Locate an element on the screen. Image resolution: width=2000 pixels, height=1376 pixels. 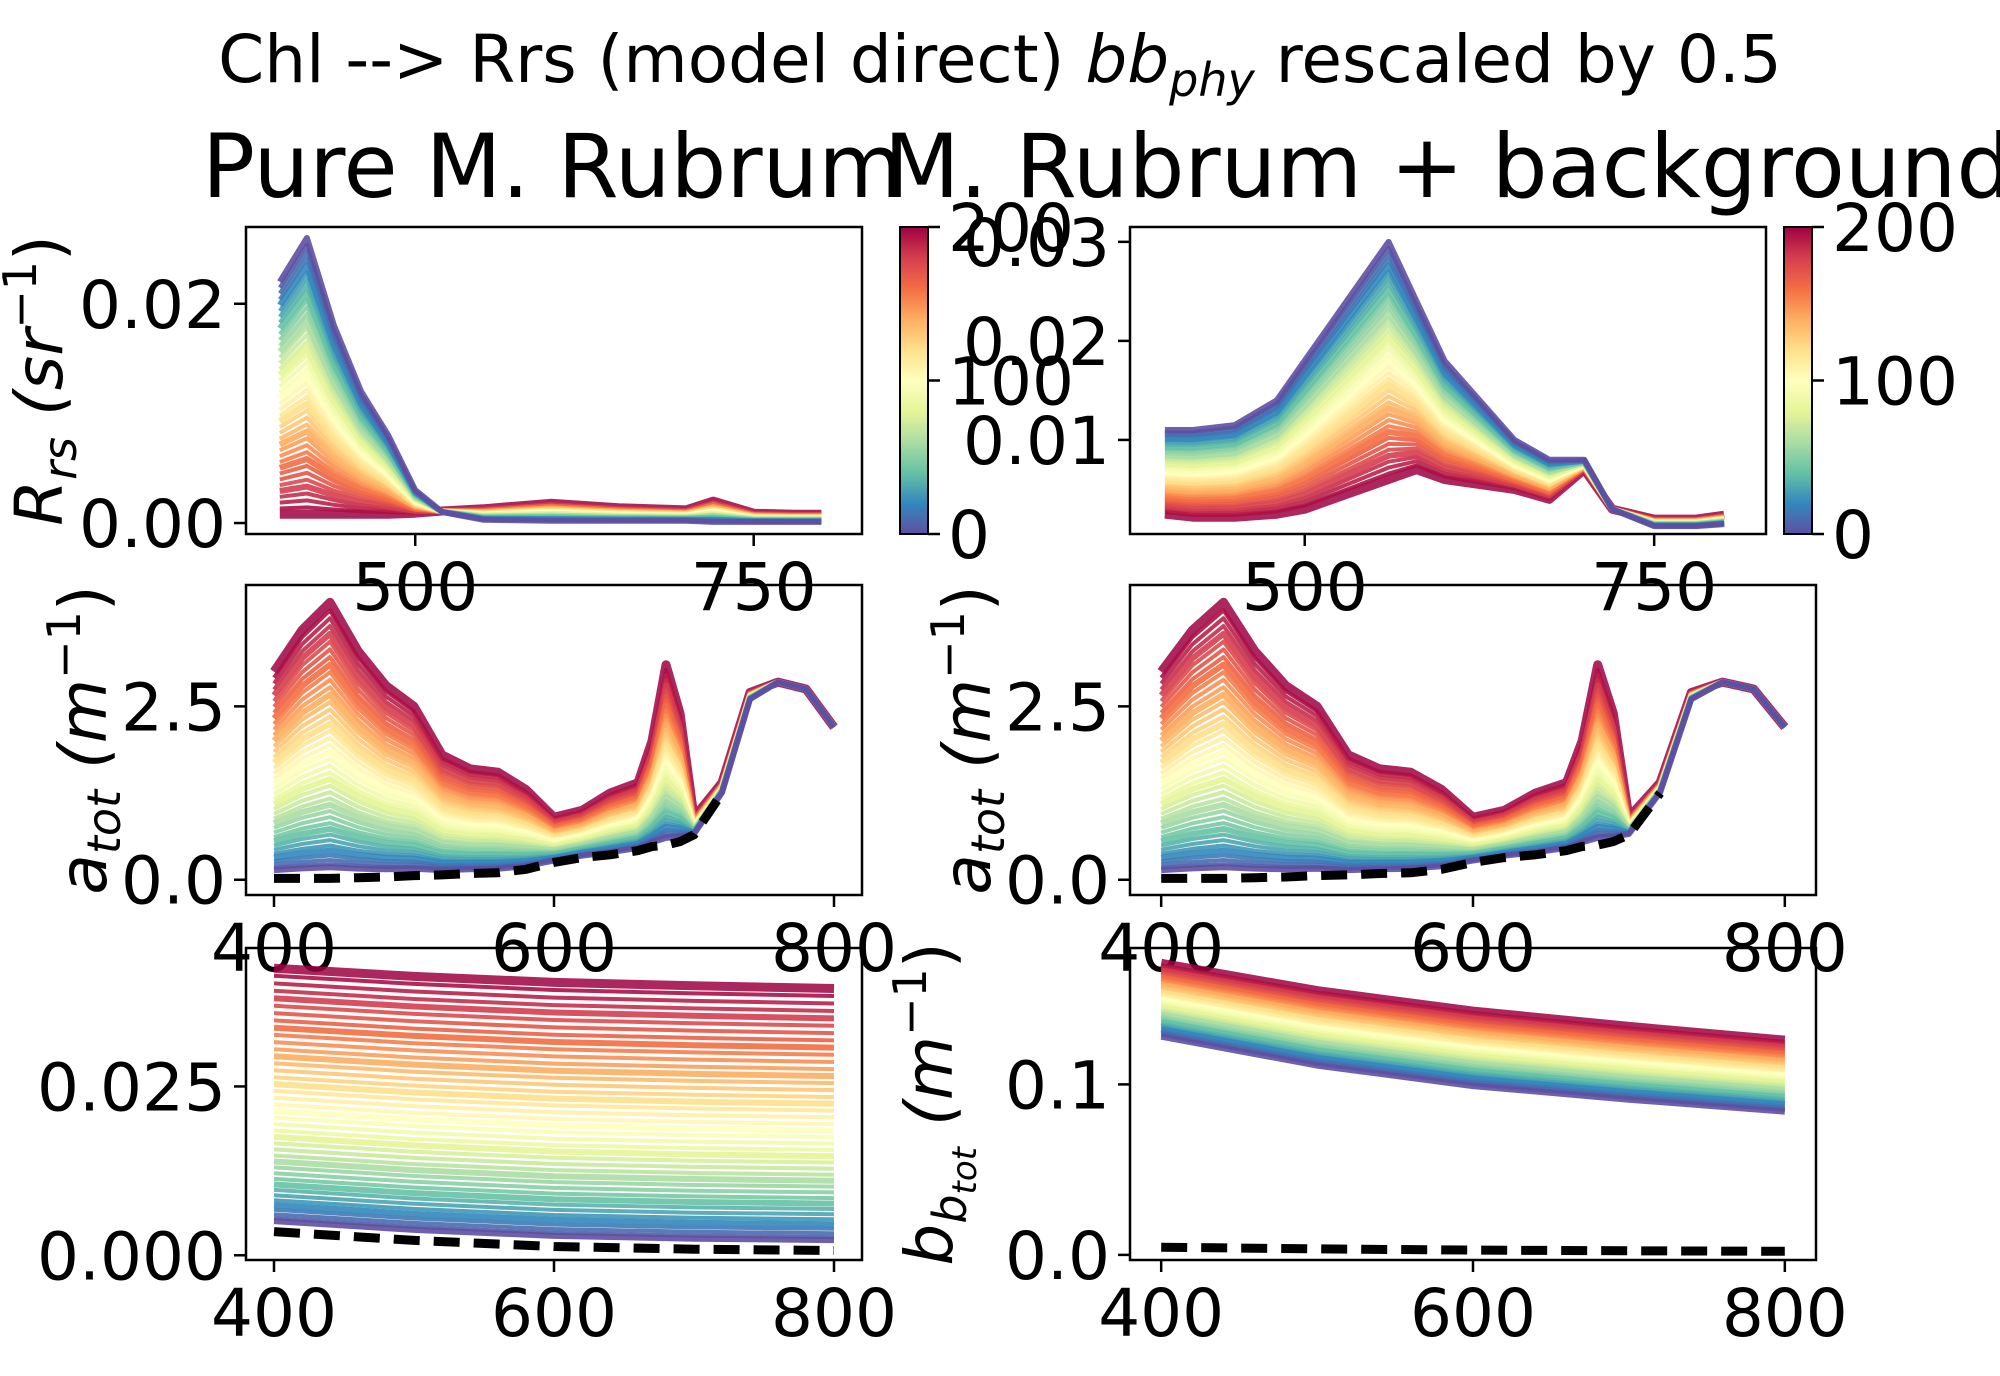
y-tick-label: 0.000 is located at coordinates (131, 1256).